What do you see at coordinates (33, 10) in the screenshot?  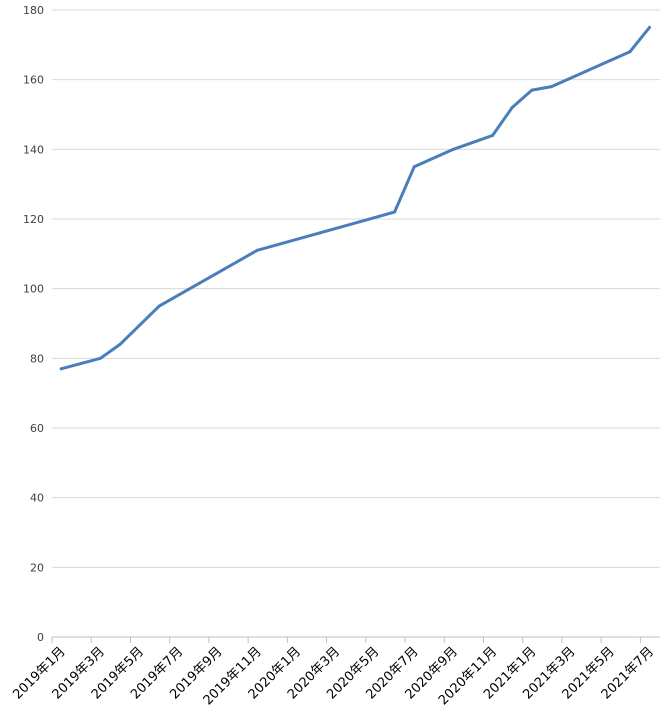 I see `y-tick-label: 180` at bounding box center [33, 10].